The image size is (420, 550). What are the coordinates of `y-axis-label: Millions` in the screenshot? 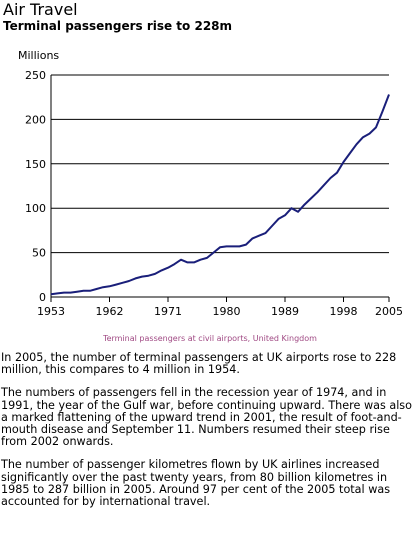 It's located at (38, 55).